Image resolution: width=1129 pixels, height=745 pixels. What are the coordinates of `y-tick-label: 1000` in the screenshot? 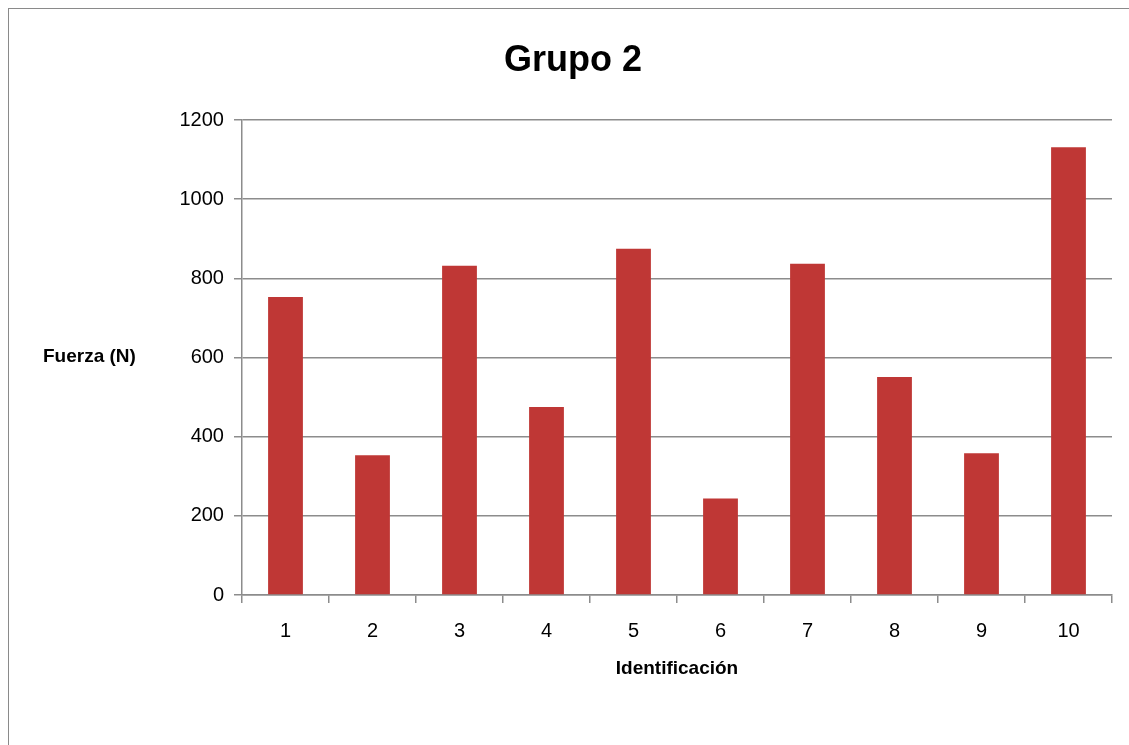 It's located at (201, 197).